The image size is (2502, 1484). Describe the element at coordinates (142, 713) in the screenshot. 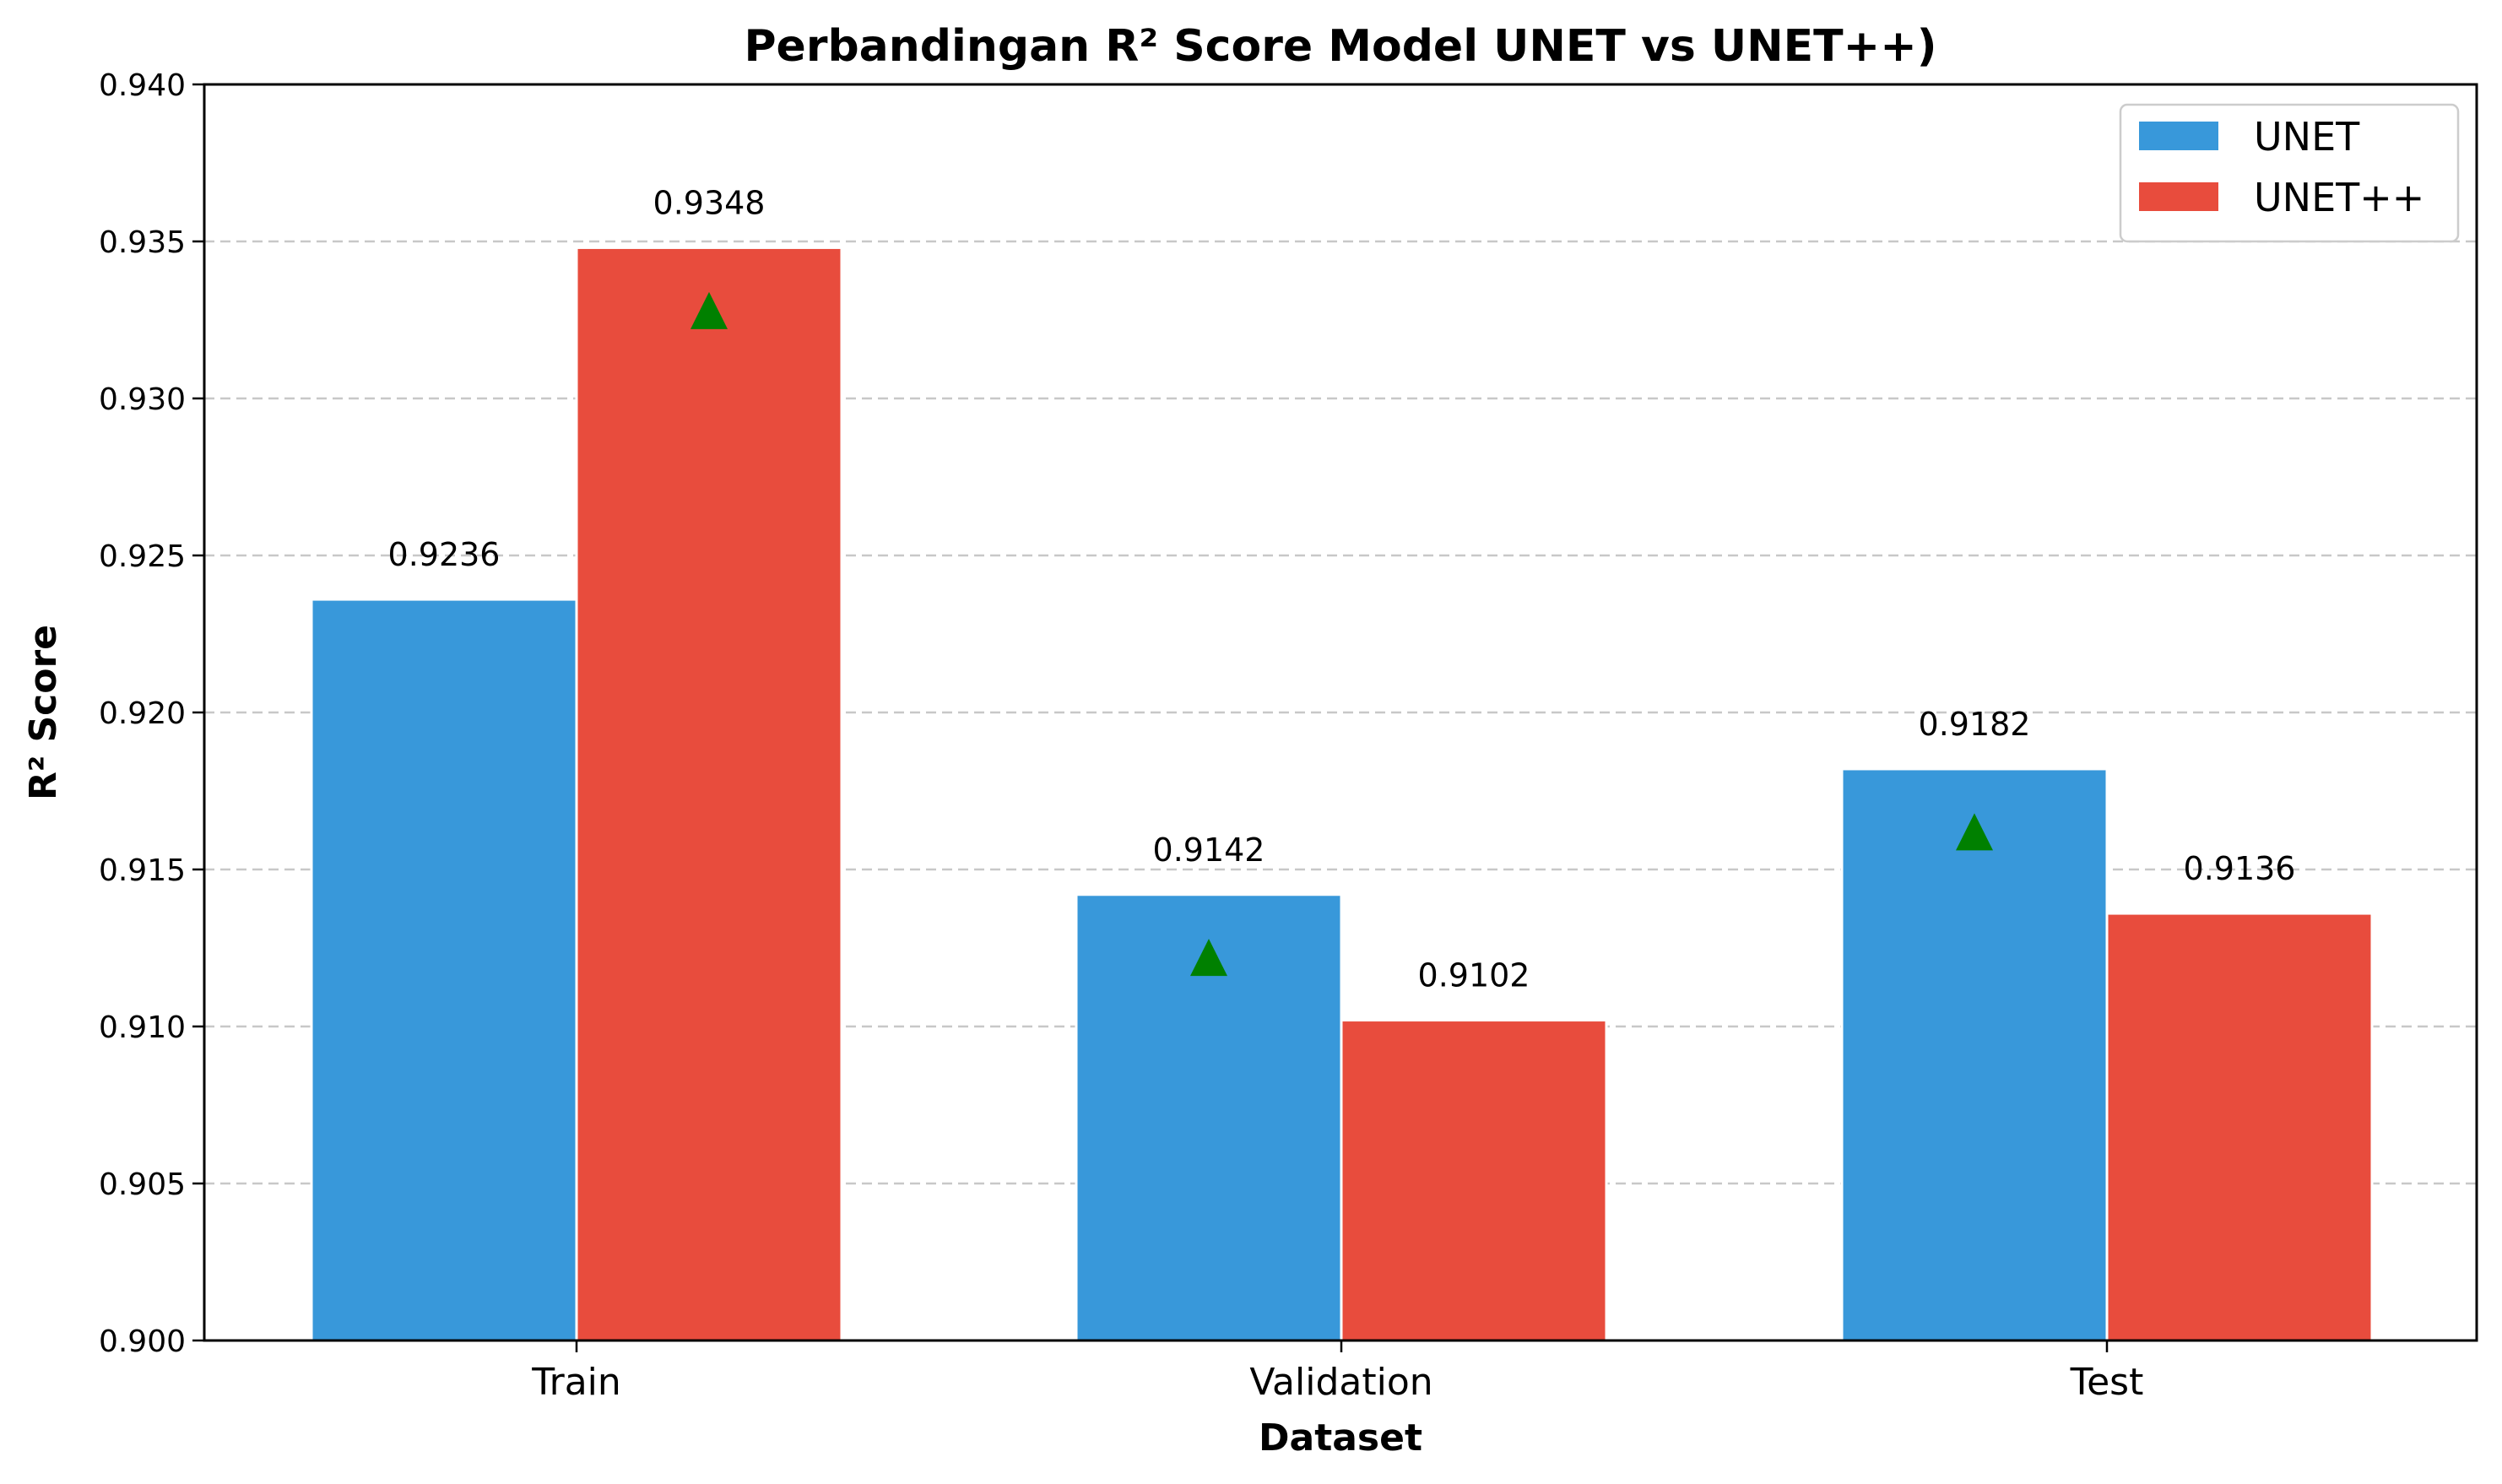

I see `y-tick-label: 0.920` at that location.